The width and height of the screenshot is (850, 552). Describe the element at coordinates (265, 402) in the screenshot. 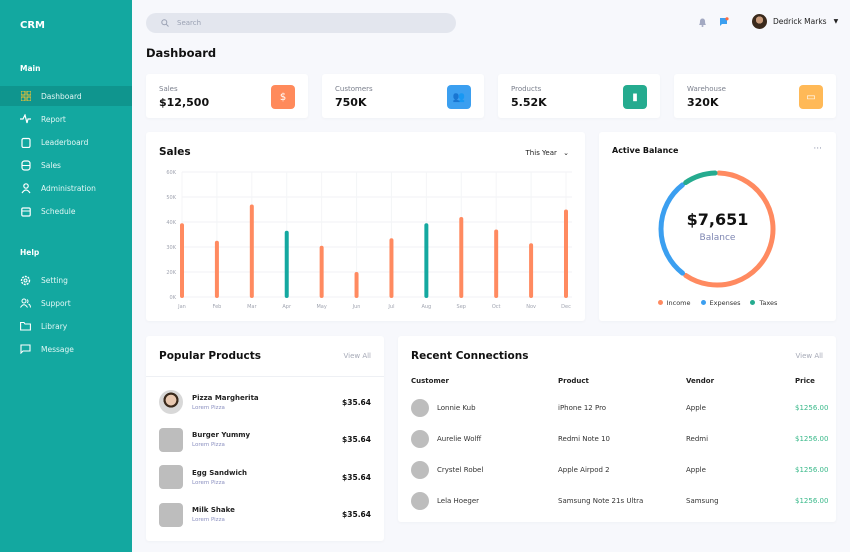

I see `list-item: Pizza Margherita Lorem Pizza $35.64` at that location.